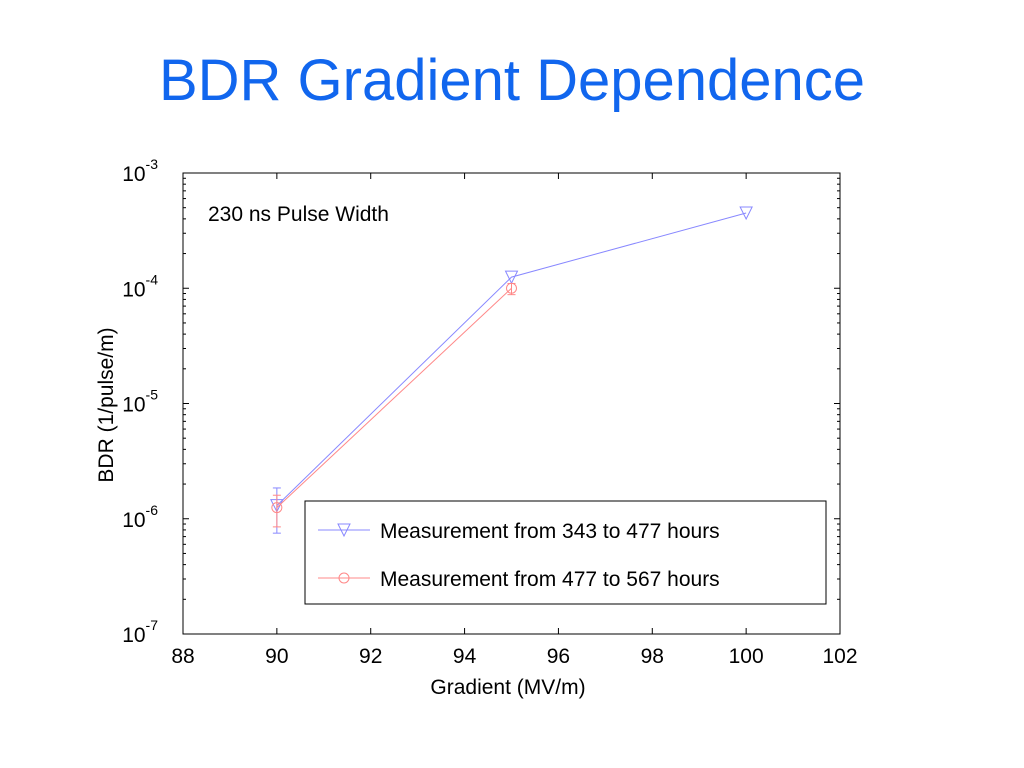 The height and width of the screenshot is (768, 1024). I want to click on y-tick-label: 10⁻⁵, so click(140, 402).